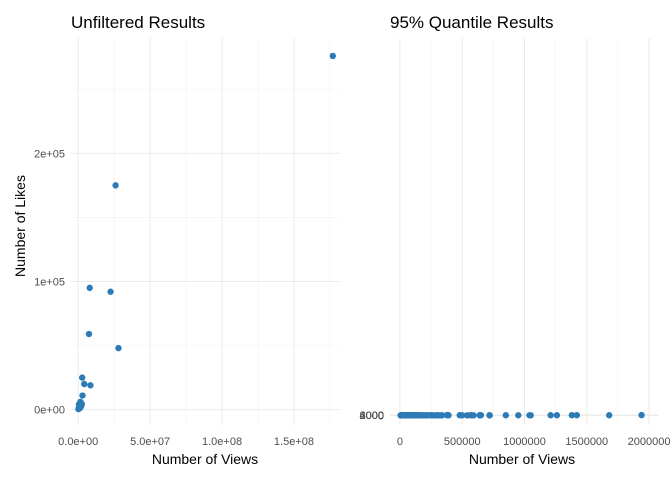 Image resolution: width=672 pixels, height=480 pixels. What do you see at coordinates (186, 442) in the screenshot?
I see `x-axis-ticks: 0.0e+00 5.0e+07 1.0e+08 1.5e+08` at bounding box center [186, 442].